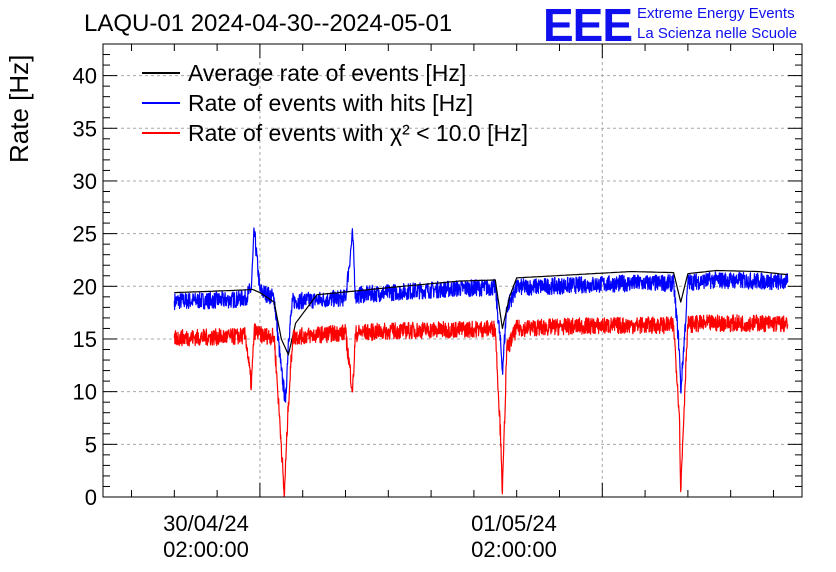 The width and height of the screenshot is (836, 572). What do you see at coordinates (85, 128) in the screenshot?
I see `y-tick-label: 35` at bounding box center [85, 128].